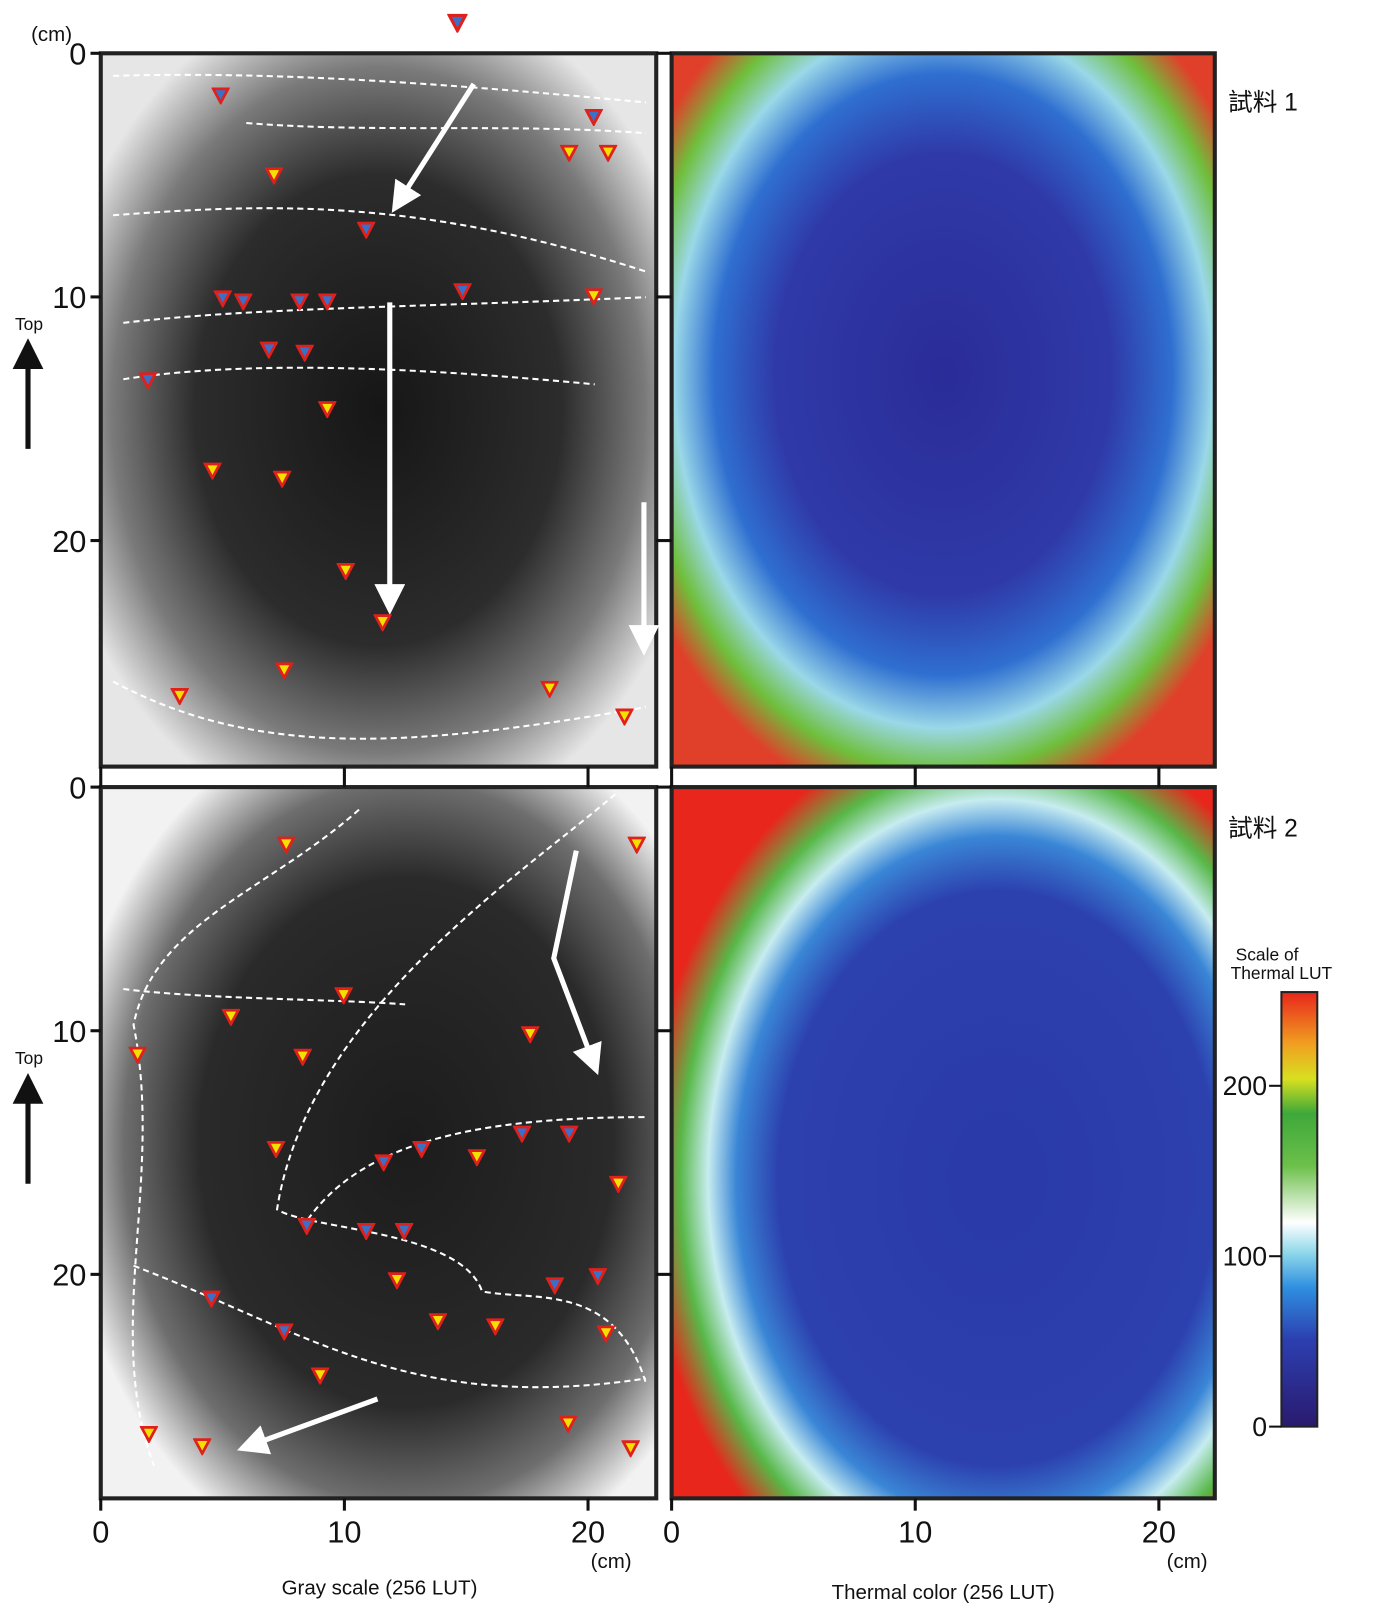 This screenshot has width=1375, height=1612. Describe the element at coordinates (1245, 1256) in the screenshot. I see `lut-tick-label: 100` at that location.